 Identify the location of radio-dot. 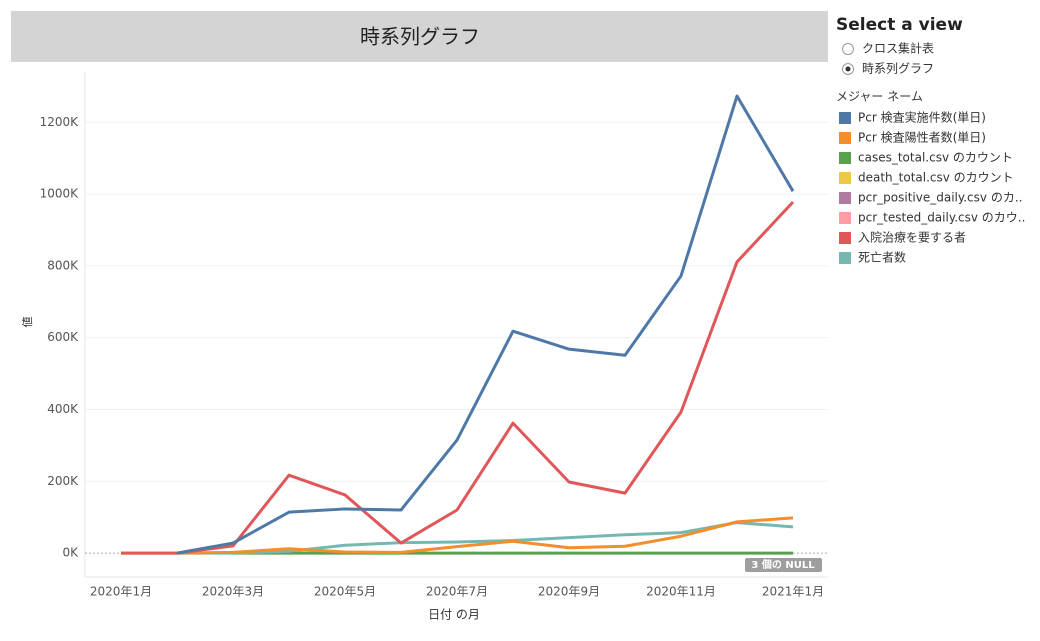
(848, 69).